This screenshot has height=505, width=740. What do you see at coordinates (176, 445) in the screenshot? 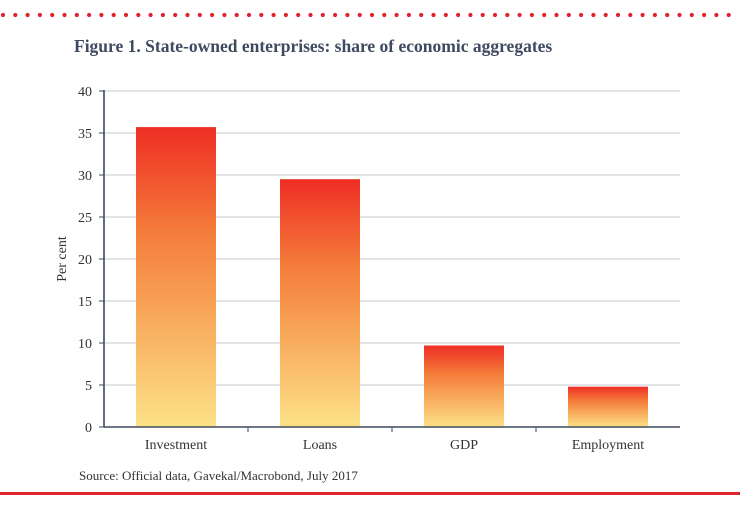
I see `x-tick-label: Investment` at bounding box center [176, 445].